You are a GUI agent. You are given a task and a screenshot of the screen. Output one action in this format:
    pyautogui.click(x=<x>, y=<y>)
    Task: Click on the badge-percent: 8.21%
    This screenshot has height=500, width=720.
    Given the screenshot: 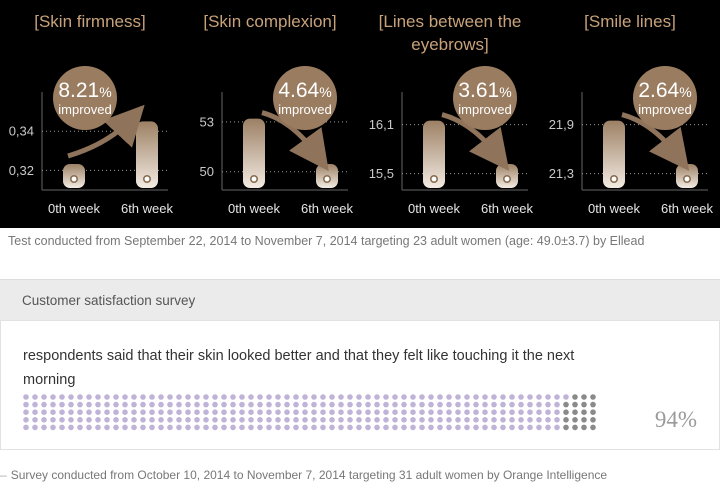 What is the action you would take?
    pyautogui.click(x=84, y=90)
    